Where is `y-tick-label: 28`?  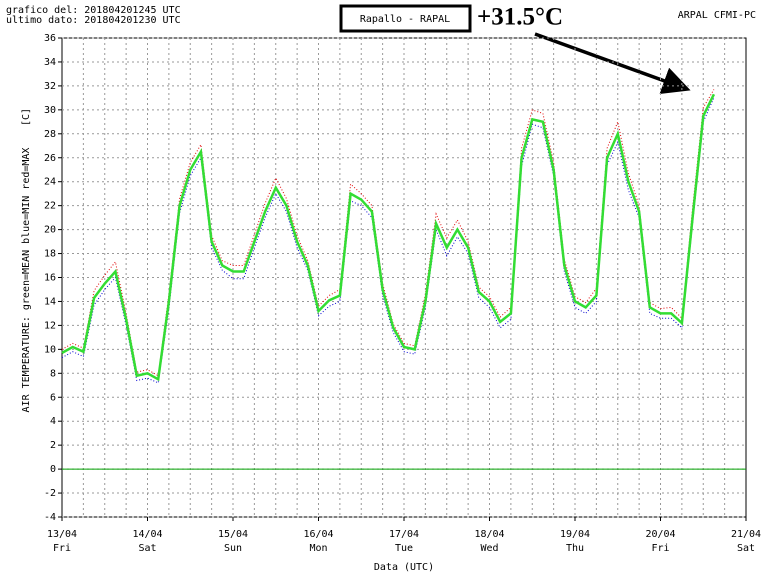
y-tick-label: 28 is located at coordinates (50, 134).